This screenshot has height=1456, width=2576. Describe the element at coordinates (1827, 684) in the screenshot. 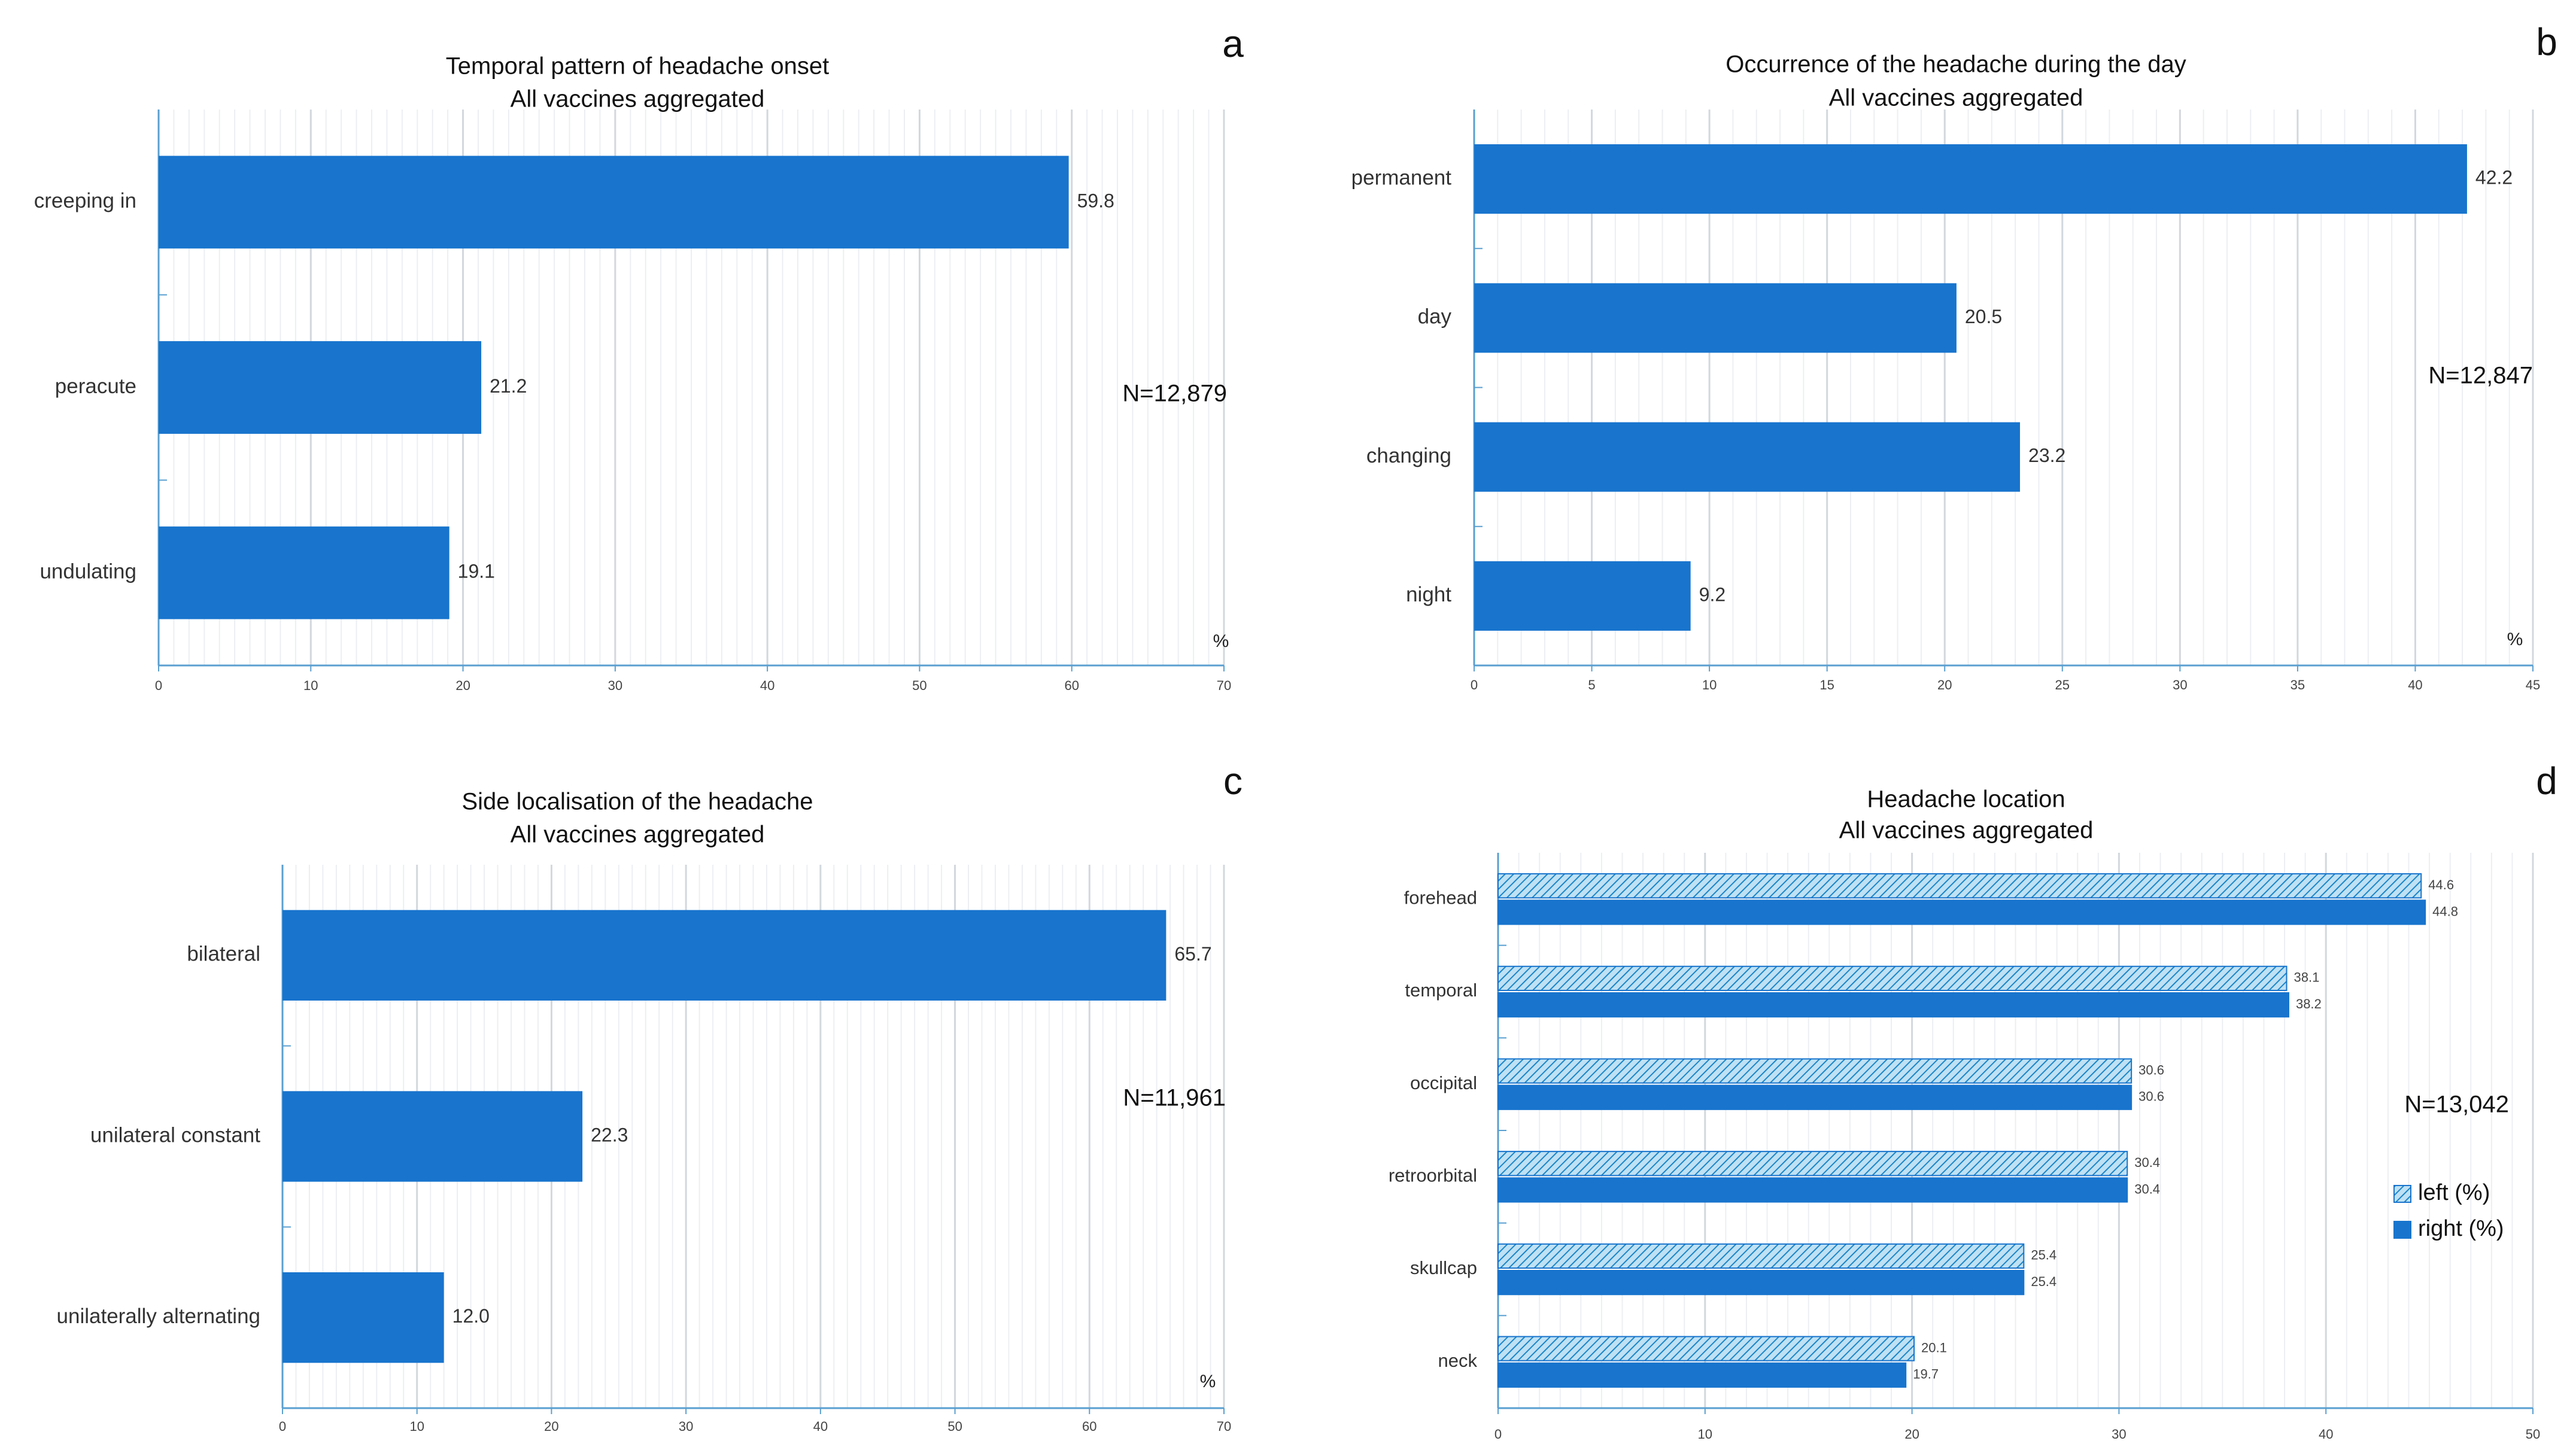

I see `x-tick-label: 15` at that location.